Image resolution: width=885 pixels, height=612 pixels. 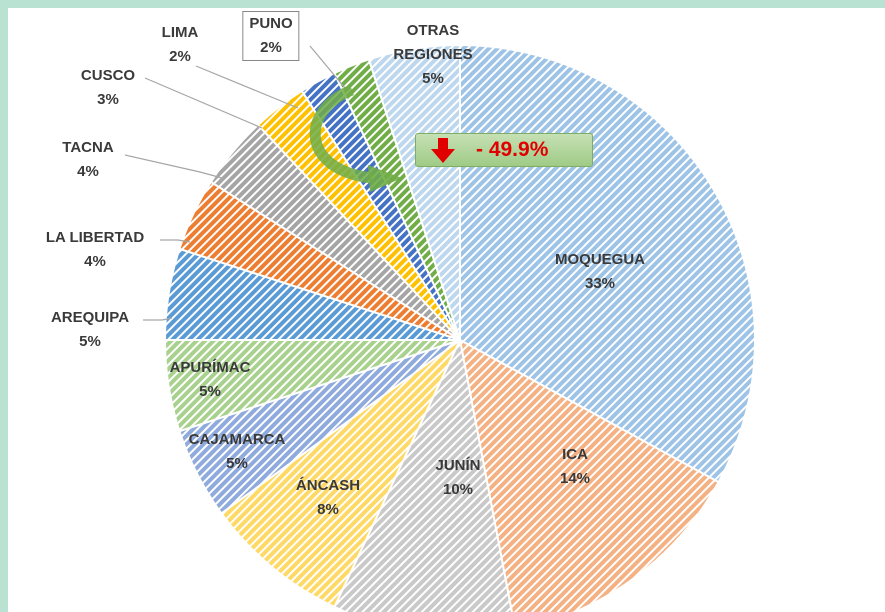 I want to click on slice-label: ICA 14%, so click(x=575, y=467).